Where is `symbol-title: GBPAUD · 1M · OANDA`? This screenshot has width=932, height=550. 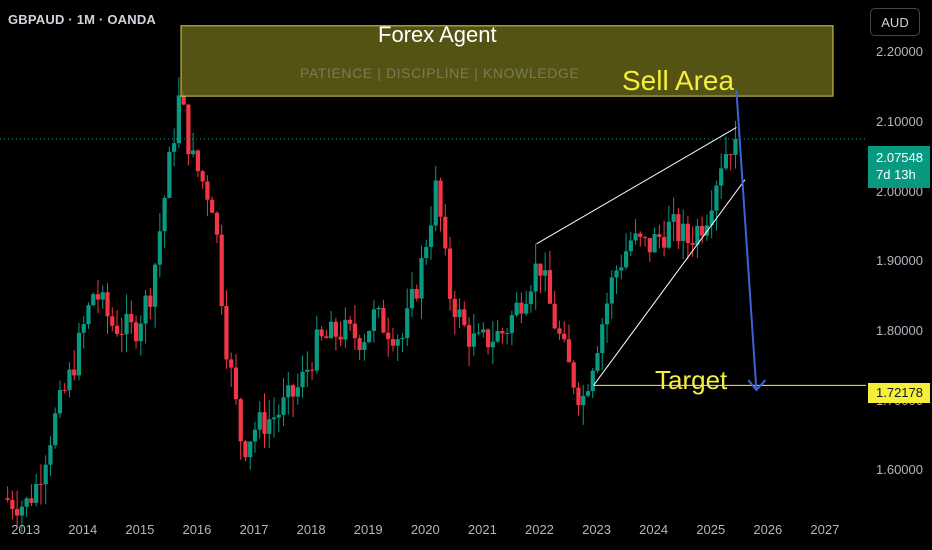
symbol-title: GBPAUD · 1M · OANDA is located at coordinates (82, 19).